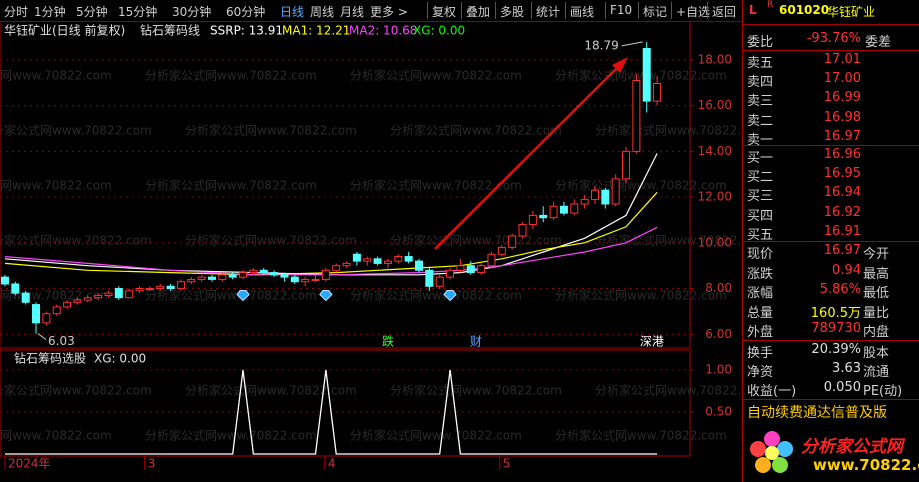  I want to click on logo: 分析家公式网, so click(852, 447).